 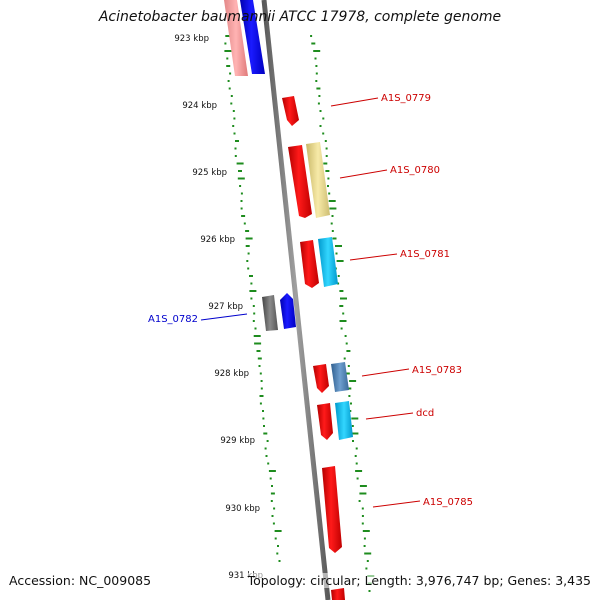 What do you see at coordinates (199, 106) in the screenshot?
I see `ruler-label-924: 924 kbp` at bounding box center [199, 106].